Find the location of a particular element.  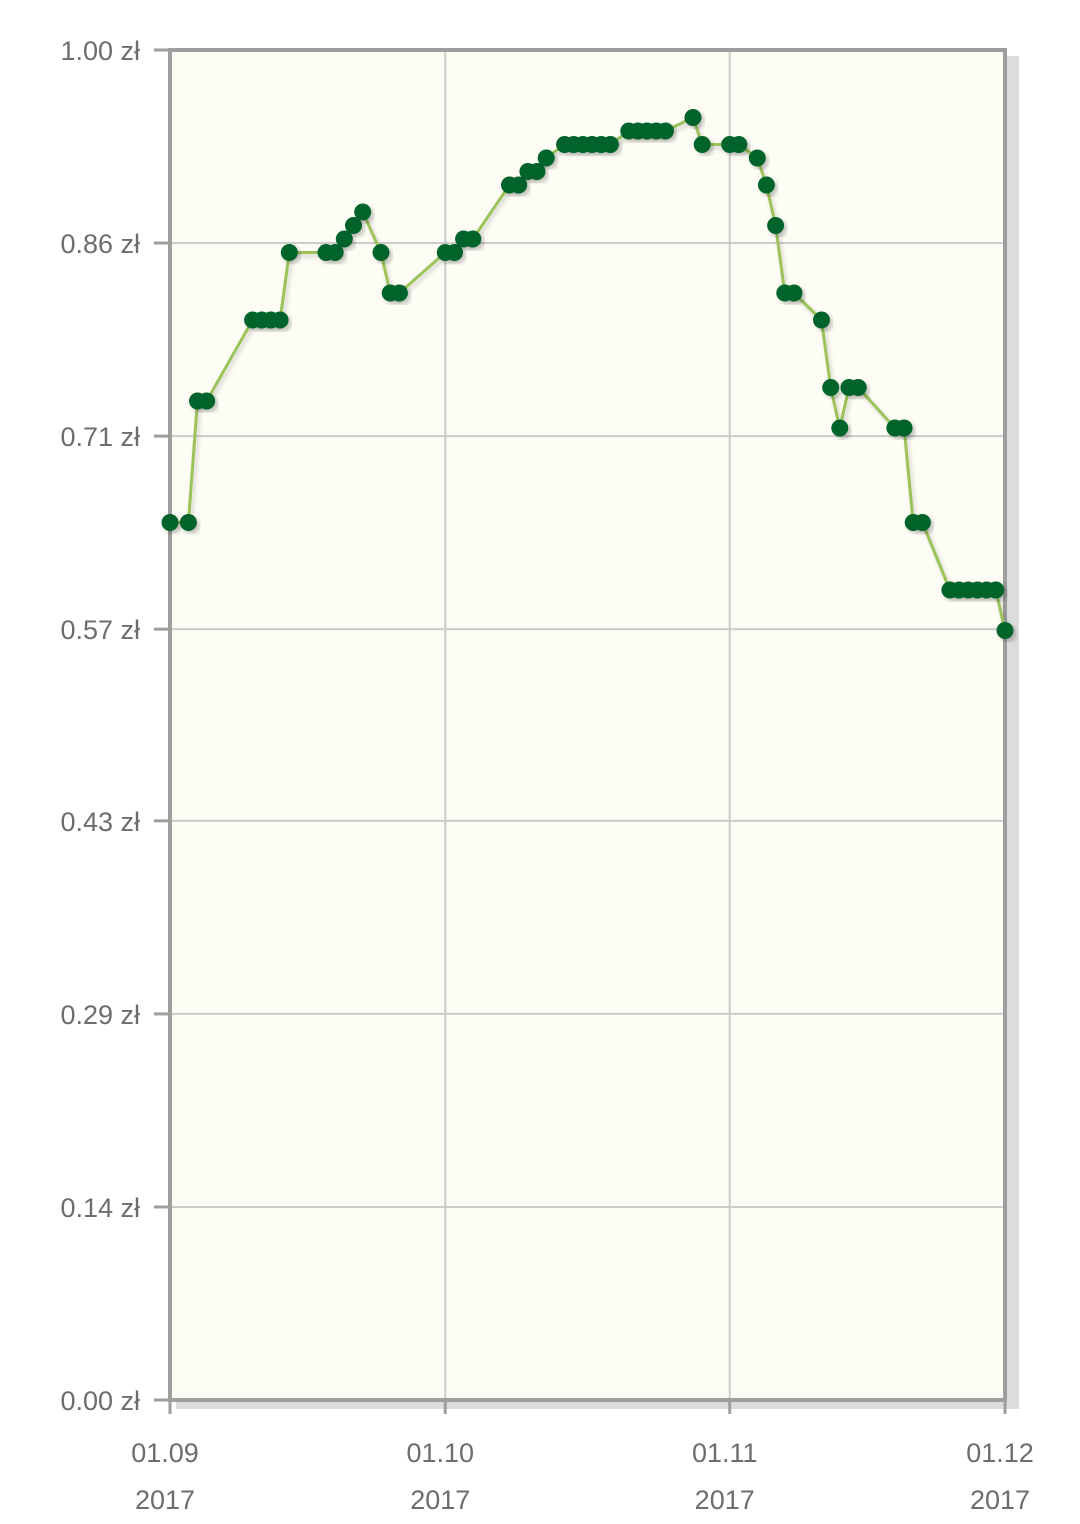

y-tick-label: 0.43 zł is located at coordinates (100, 822).